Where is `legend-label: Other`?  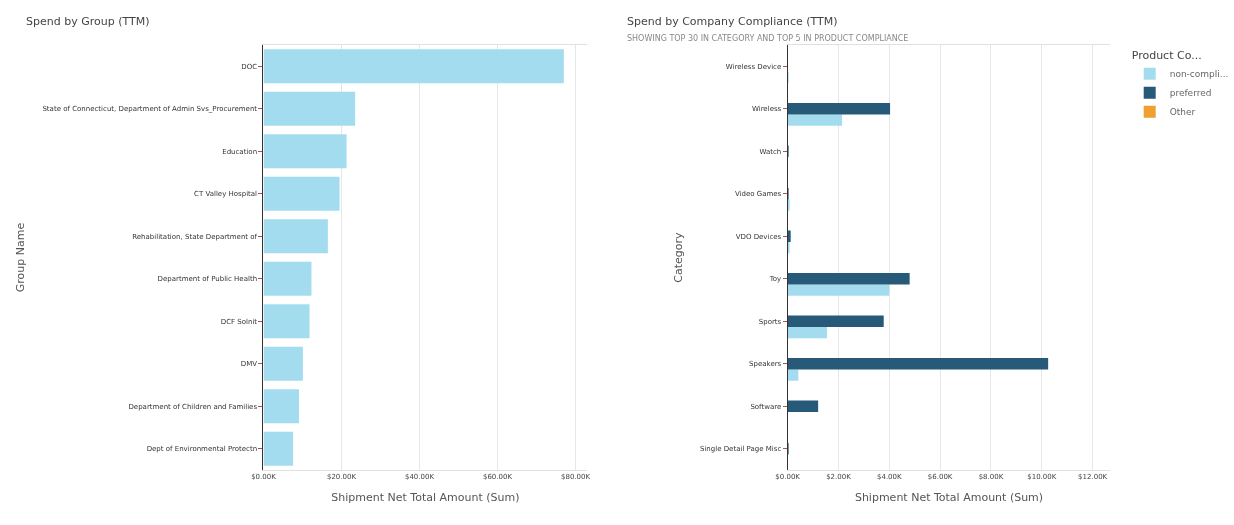
legend-label: Other is located at coordinates (1182, 112).